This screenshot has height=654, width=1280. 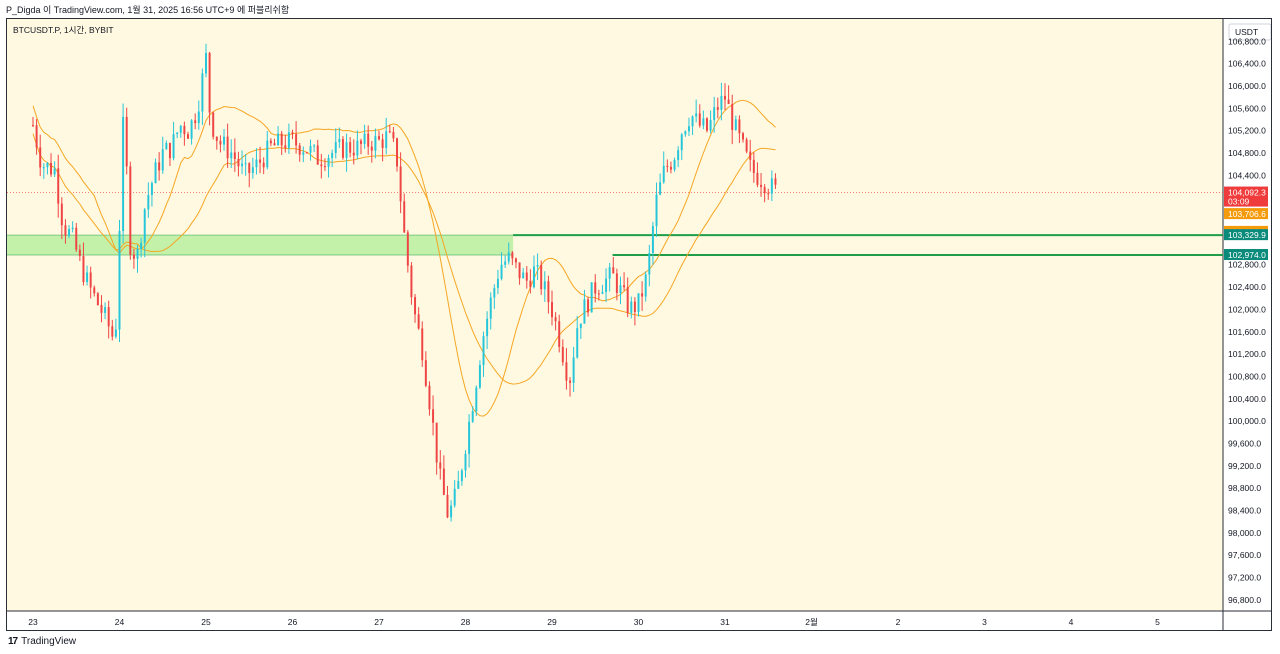 What do you see at coordinates (63, 30) in the screenshot?
I see `symbol-label: BTCUSDT.P, 1시간, BYBIT` at bounding box center [63, 30].